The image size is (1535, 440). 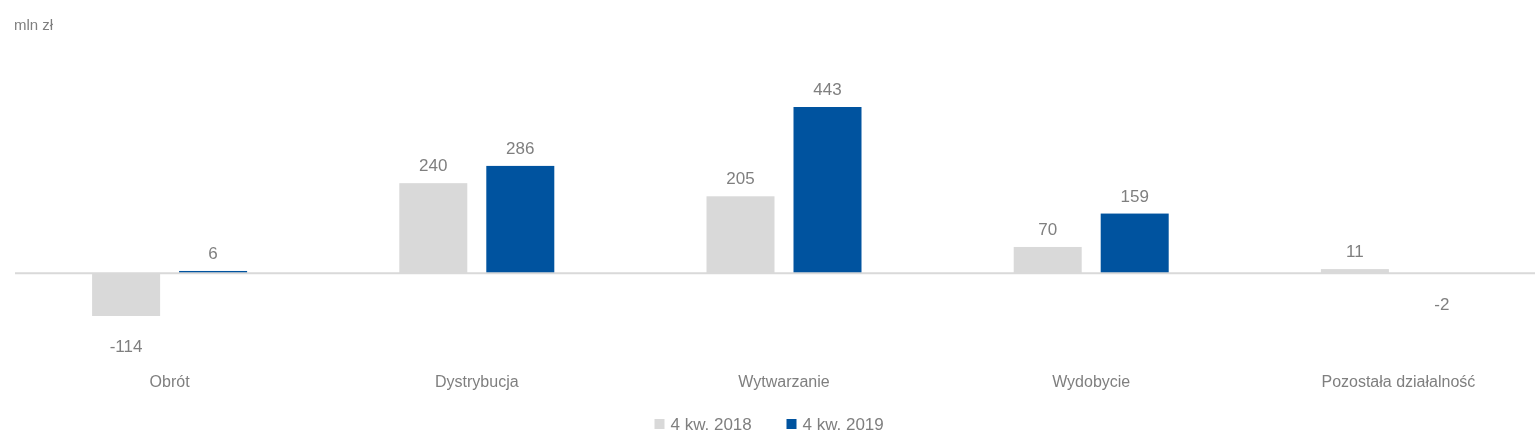 What do you see at coordinates (740, 179) in the screenshot?
I see `data-label: 205` at bounding box center [740, 179].